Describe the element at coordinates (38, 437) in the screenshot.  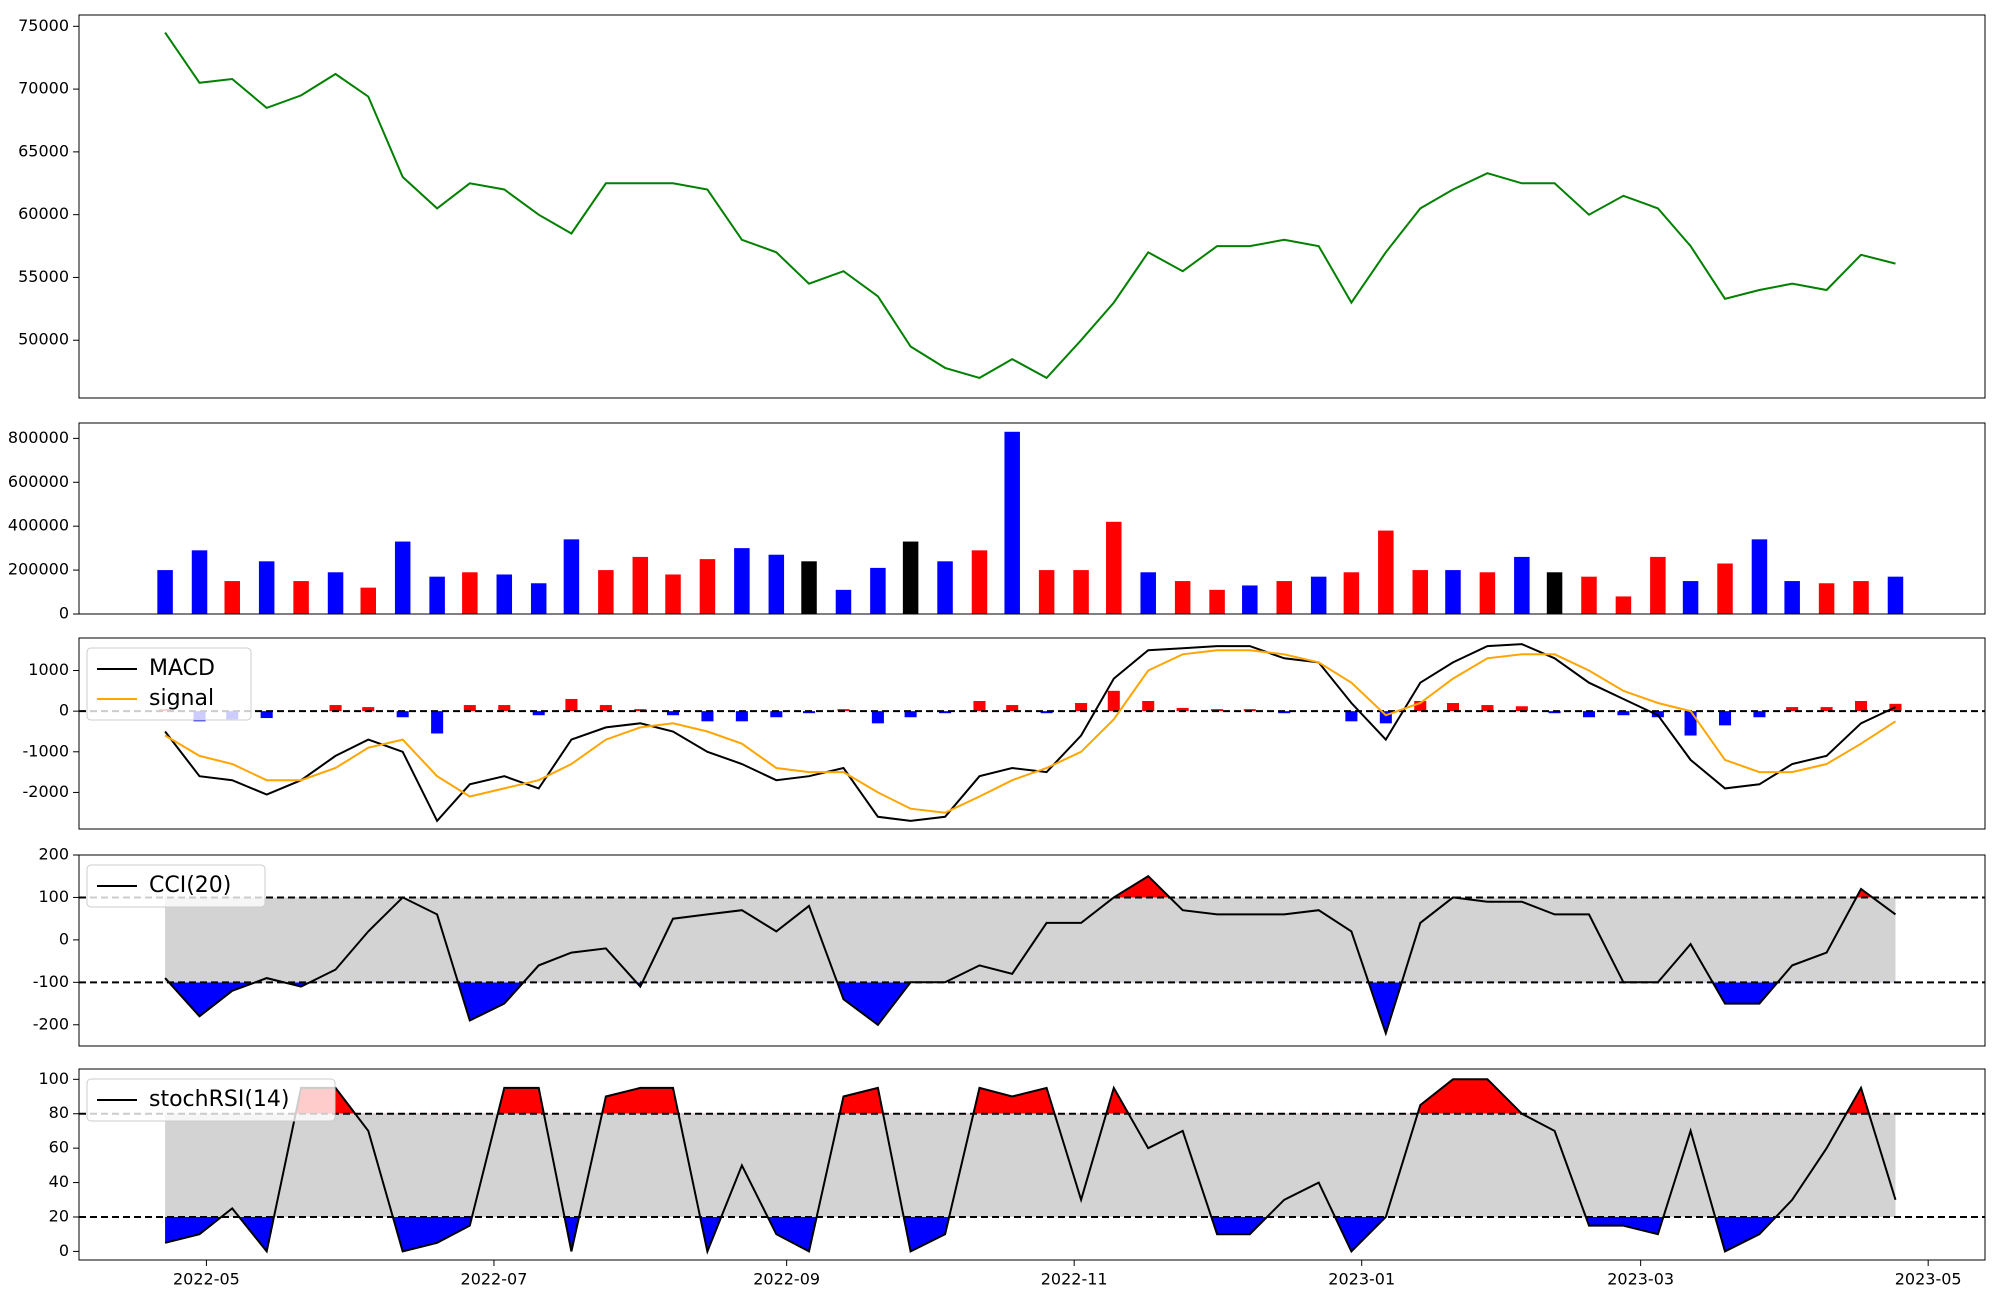
I see `y-tick-label: 800000` at that location.